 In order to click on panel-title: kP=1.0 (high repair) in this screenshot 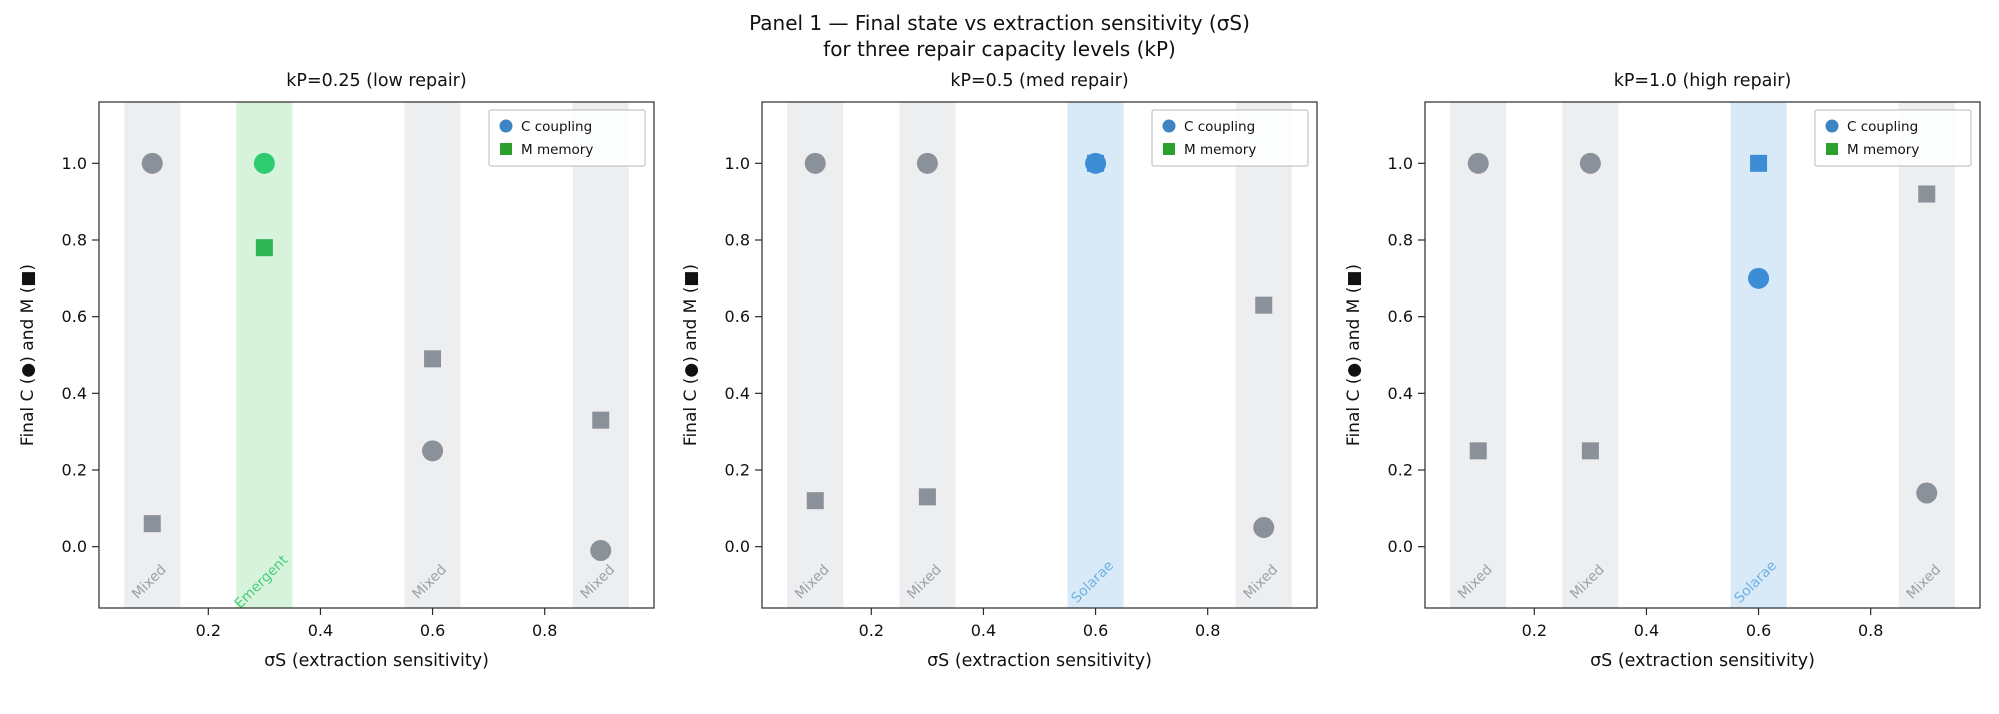, I will do `click(1702, 81)`.